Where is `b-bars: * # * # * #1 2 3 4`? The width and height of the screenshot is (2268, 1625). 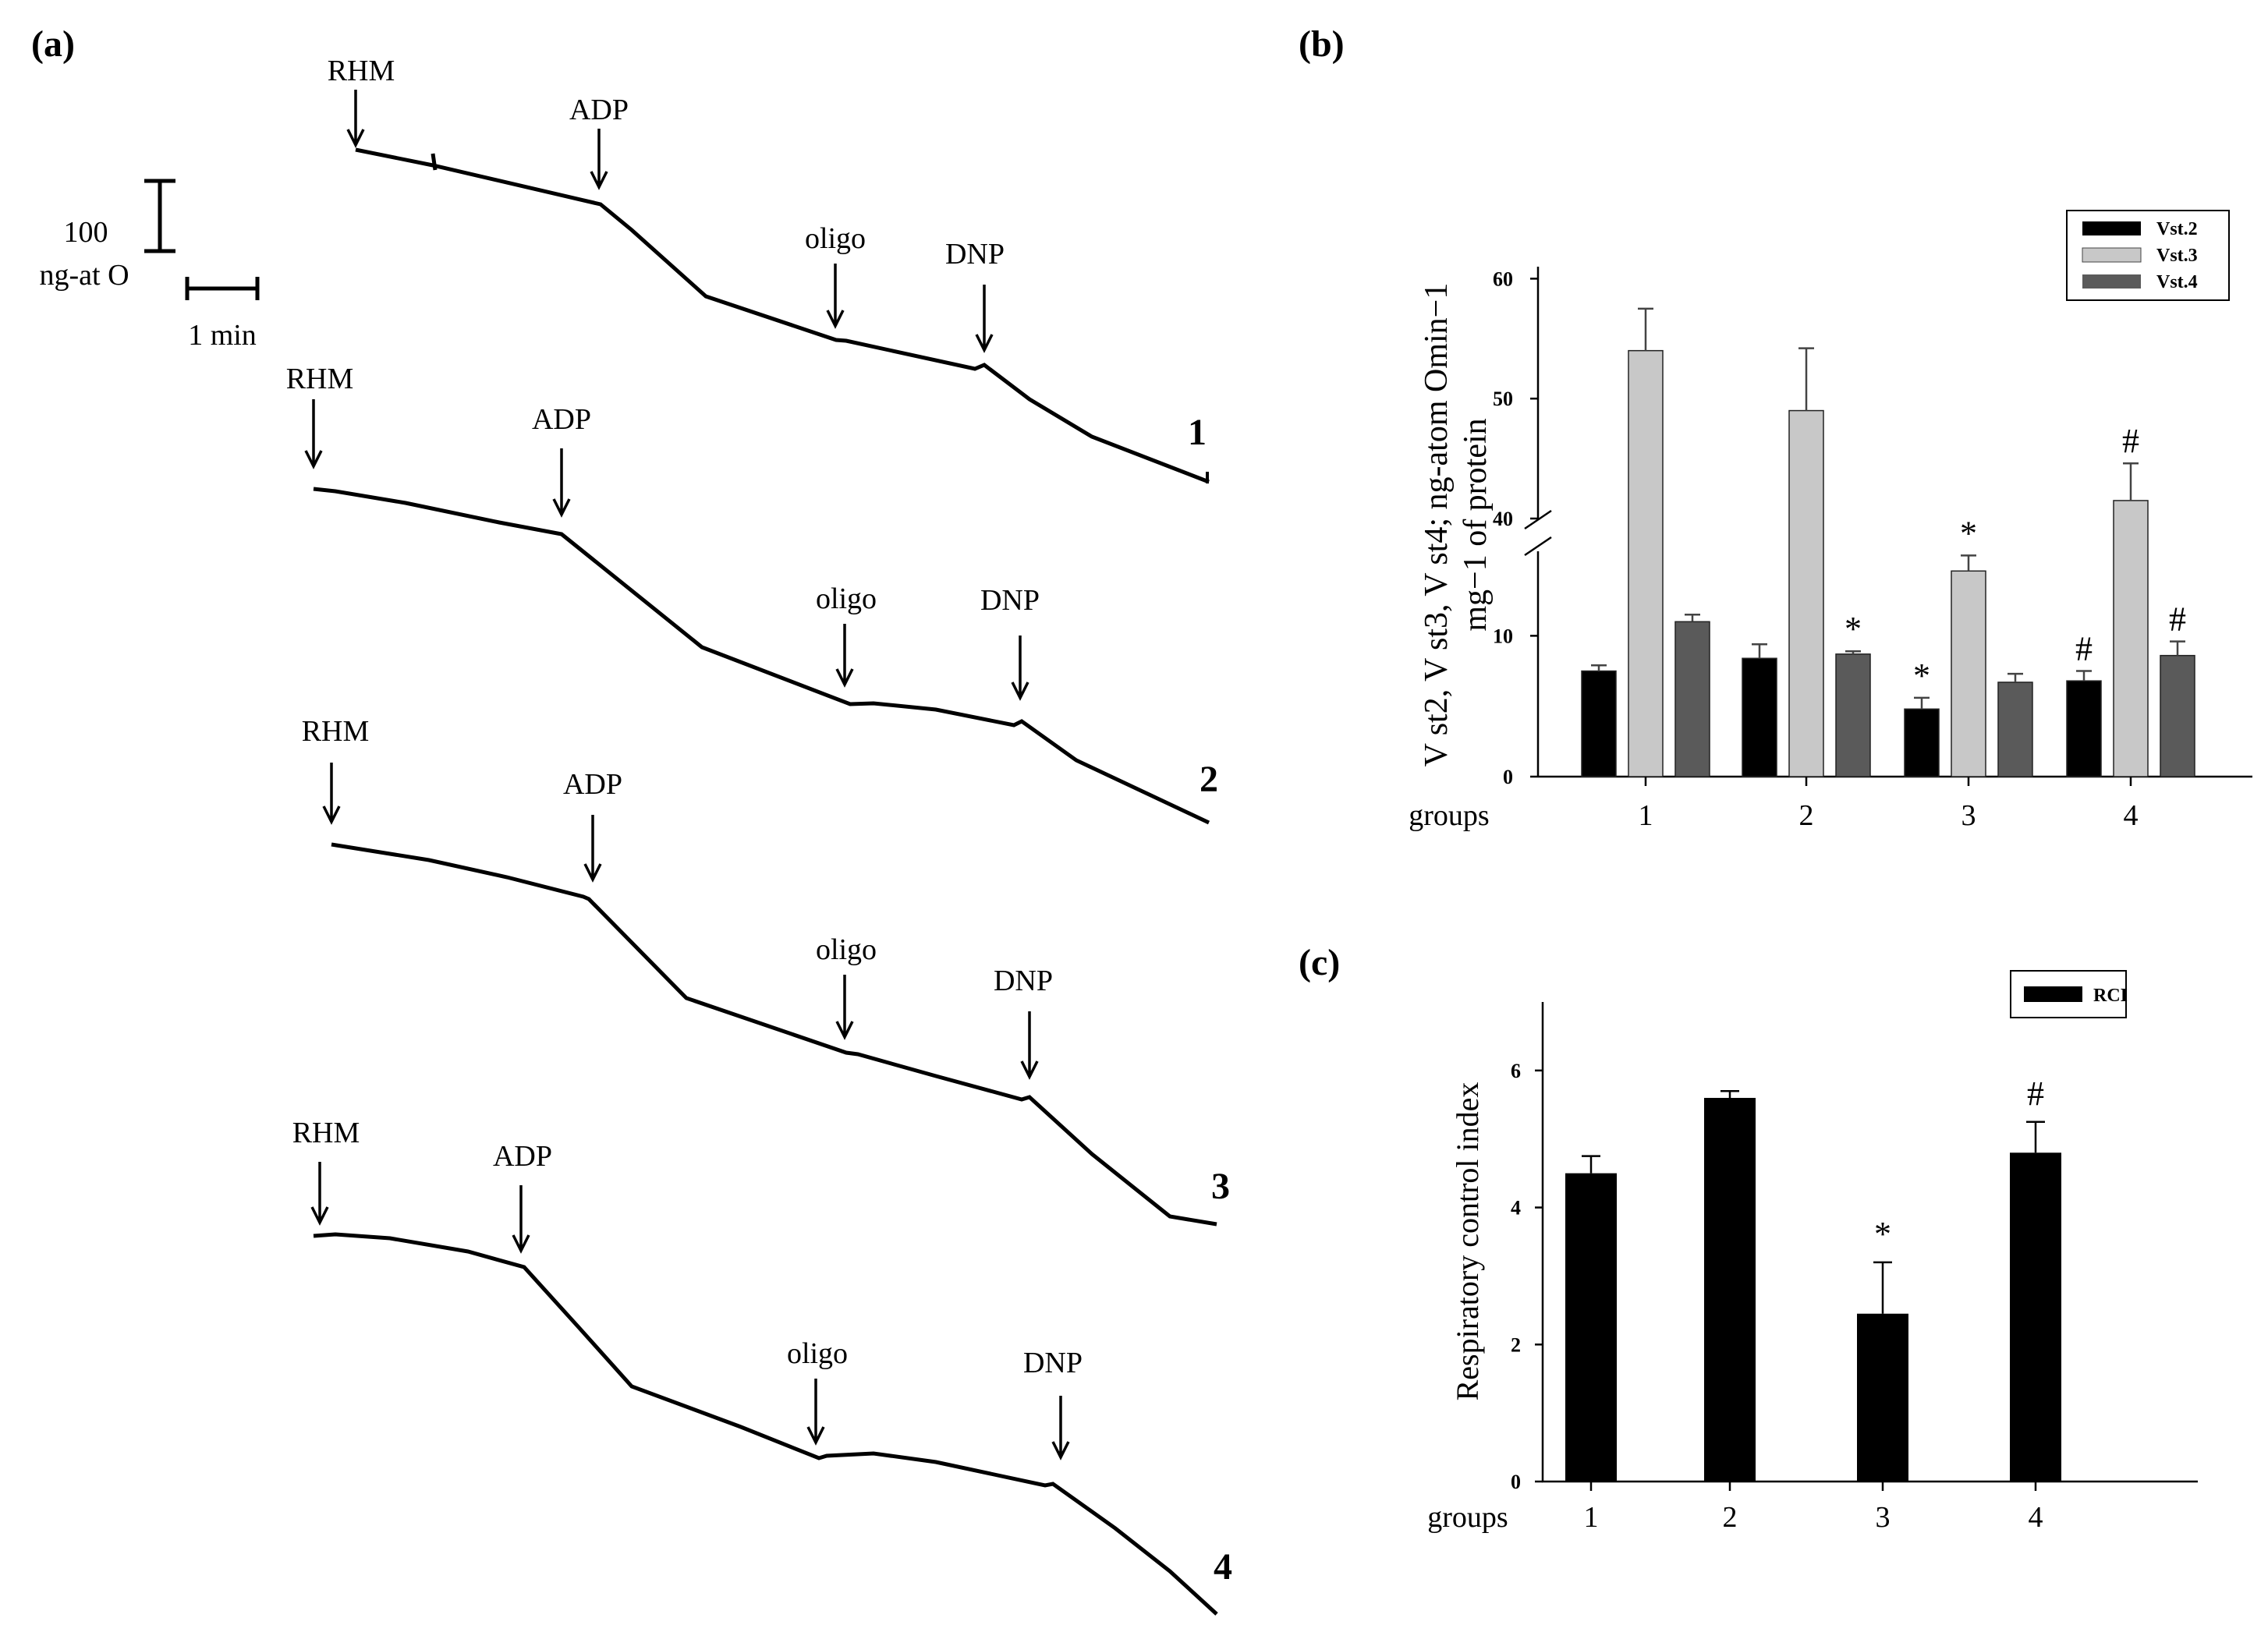
b-bars: * # * # * #1 2 3 4 is located at coordinates (1888, 569).